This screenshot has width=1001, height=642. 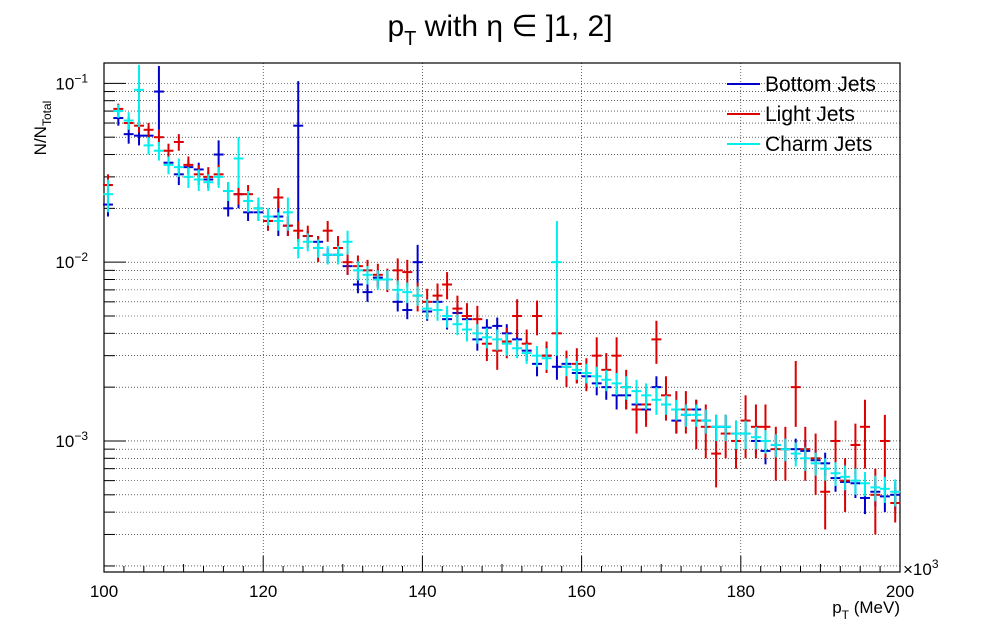 I want to click on y-tick-base: 10, so click(x=64, y=441).